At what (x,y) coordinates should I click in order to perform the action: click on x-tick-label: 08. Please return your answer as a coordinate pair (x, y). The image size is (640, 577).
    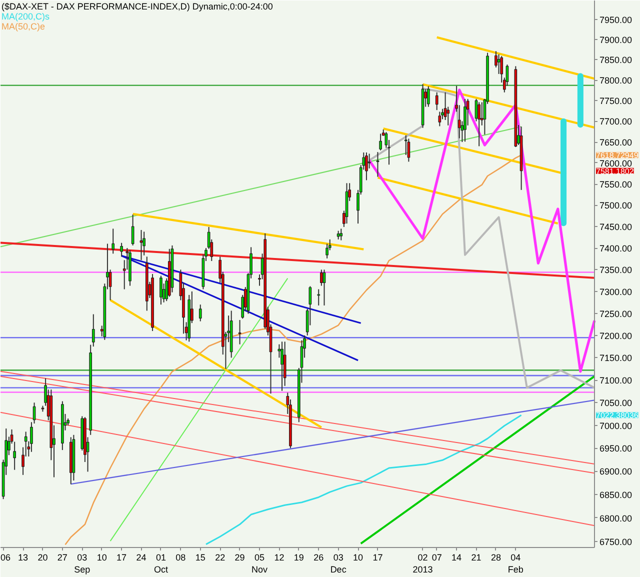
    Looking at the image, I should click on (181, 557).